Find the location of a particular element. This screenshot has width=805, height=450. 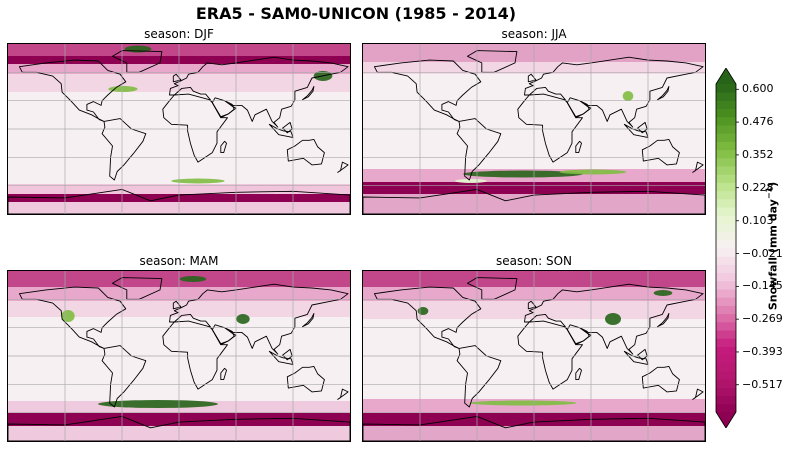

colorbar-label: Snowfall (mm day−1) is located at coordinates (772, 246).